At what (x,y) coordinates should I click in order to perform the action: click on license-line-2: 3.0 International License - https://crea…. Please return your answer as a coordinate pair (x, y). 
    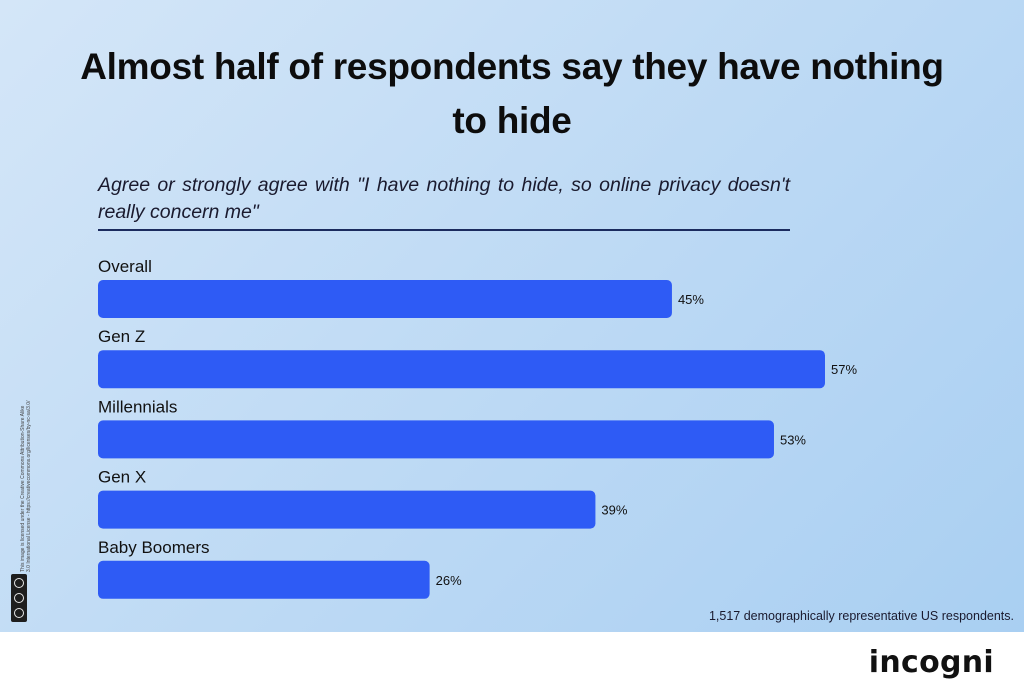
    Looking at the image, I should click on (29, 486).